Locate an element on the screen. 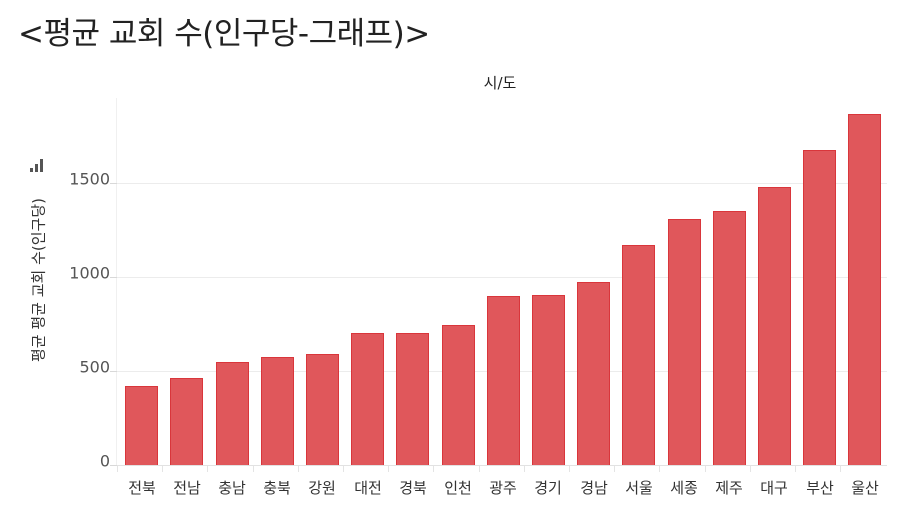 The image size is (900, 509). sort-icon is located at coordinates (37, 165).